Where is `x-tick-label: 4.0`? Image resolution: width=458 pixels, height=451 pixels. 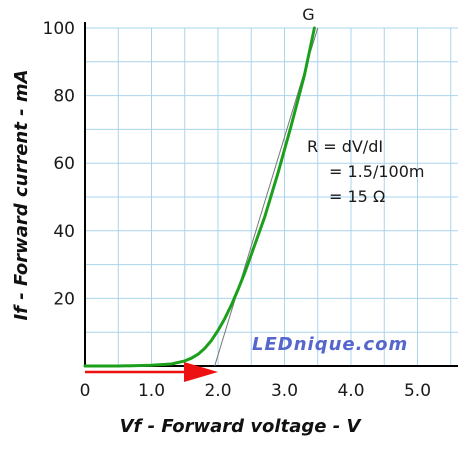
x-tick-label: 4.0 is located at coordinates (350, 391).